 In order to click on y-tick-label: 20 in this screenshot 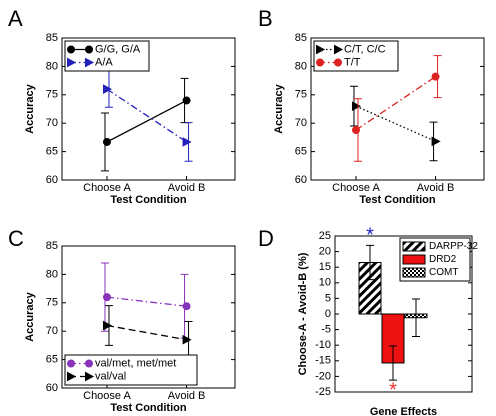, I will do `click(325, 252)`.